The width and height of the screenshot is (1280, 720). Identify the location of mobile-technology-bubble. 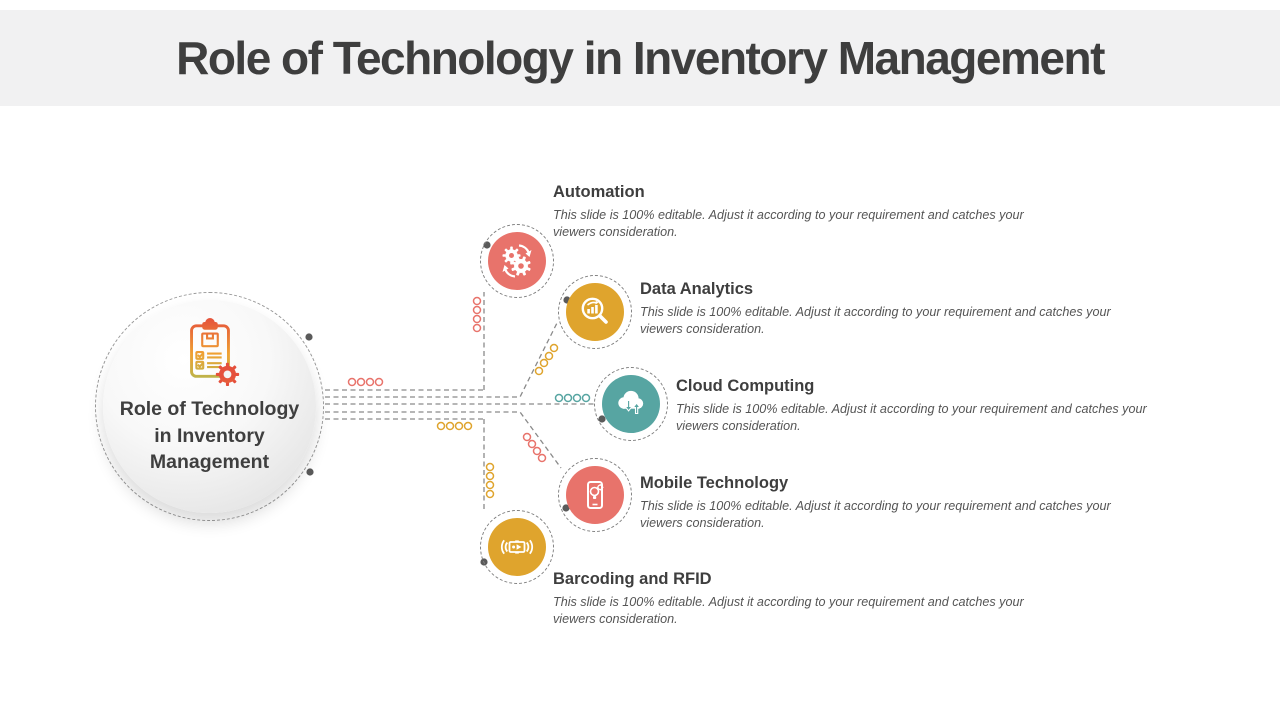
(595, 495).